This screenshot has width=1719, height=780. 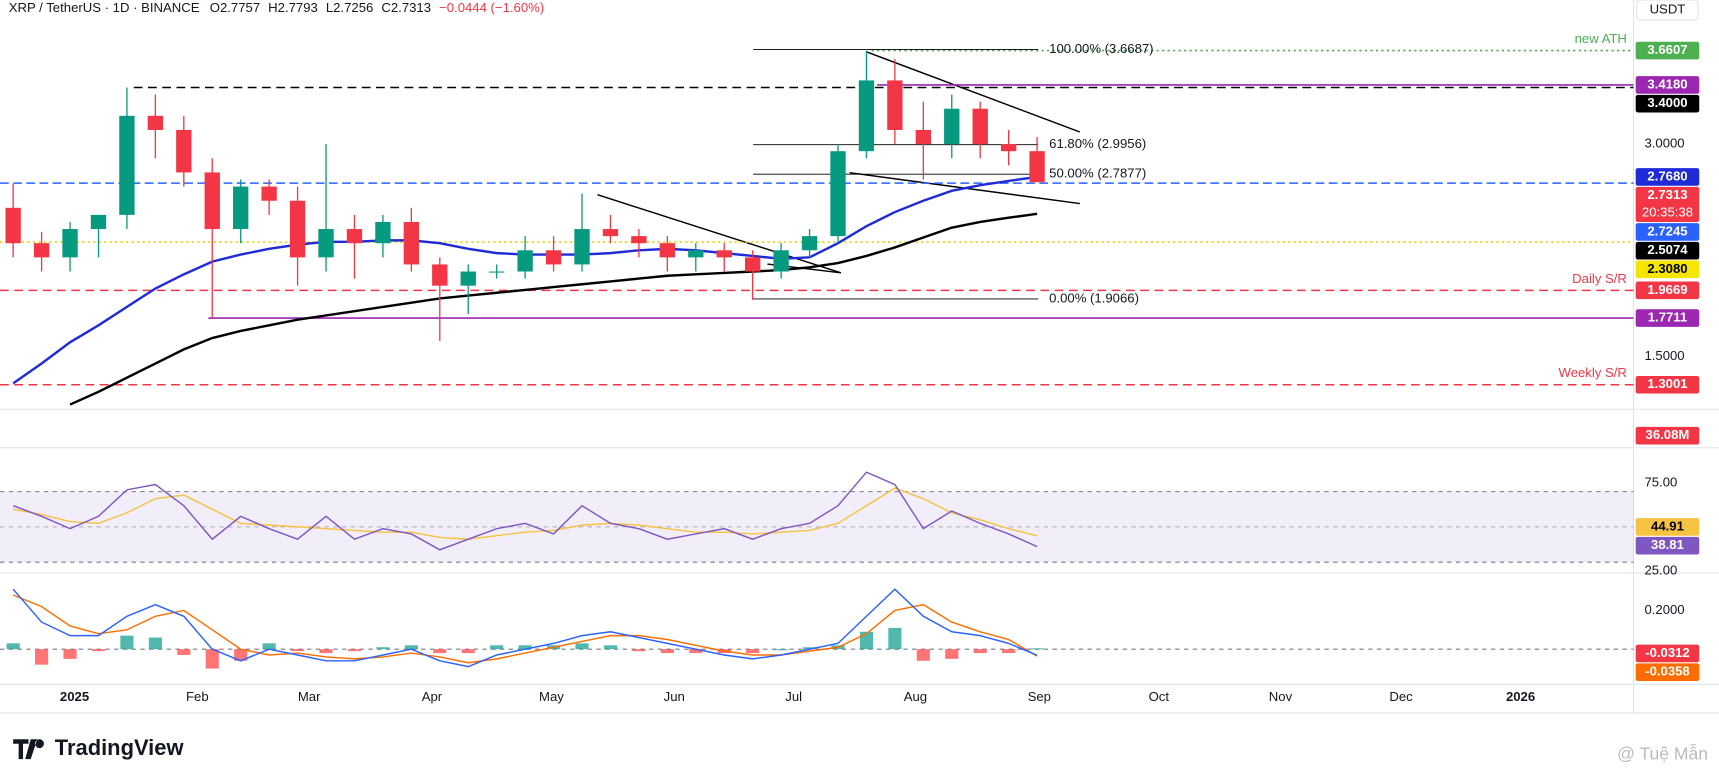 I want to click on macd-tick-label: 0.2000, so click(x=1664, y=609).